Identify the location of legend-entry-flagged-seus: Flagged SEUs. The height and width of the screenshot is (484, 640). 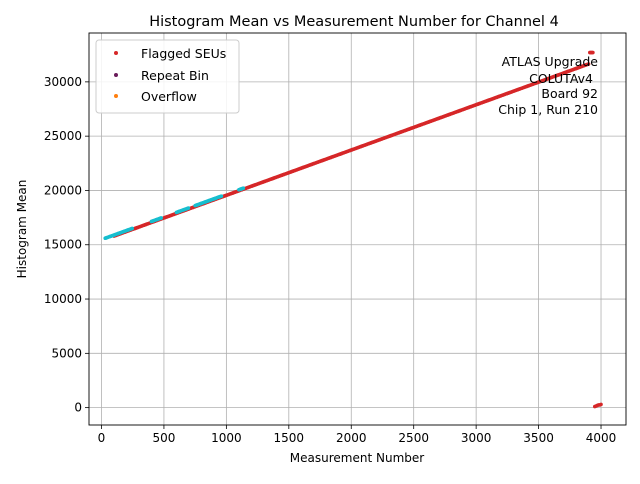
(170, 53).